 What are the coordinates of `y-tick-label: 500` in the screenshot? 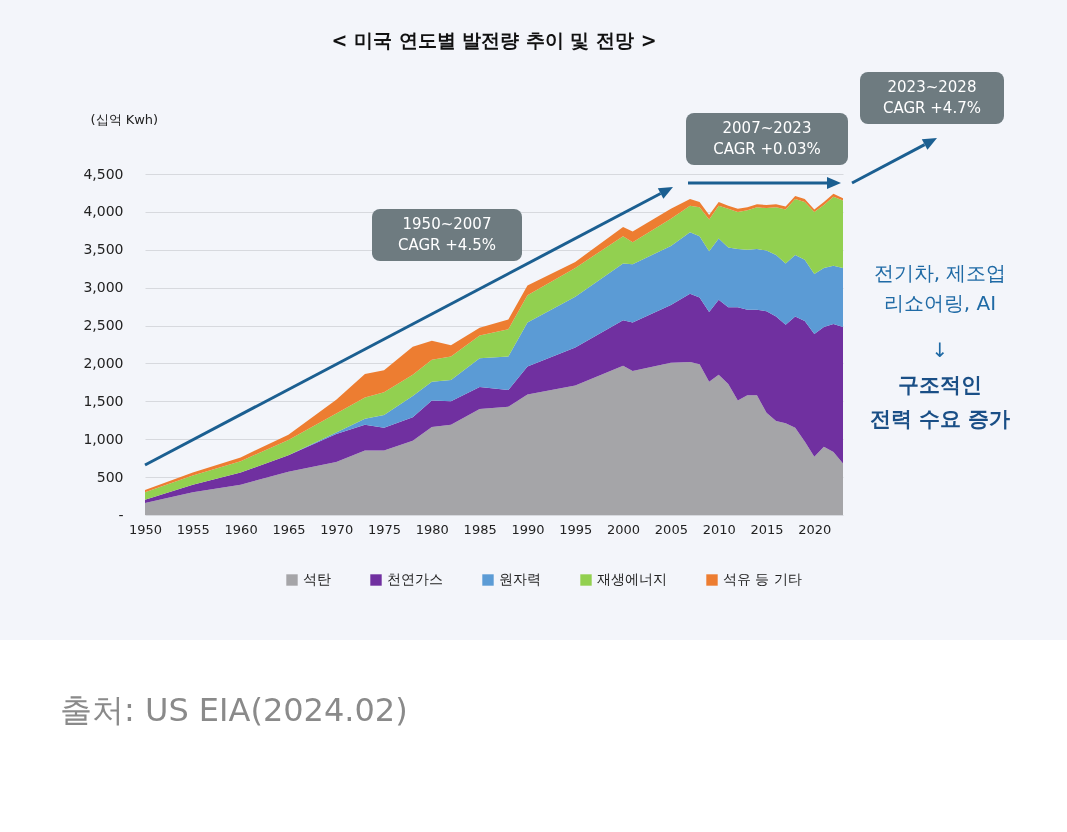 It's located at (110, 476).